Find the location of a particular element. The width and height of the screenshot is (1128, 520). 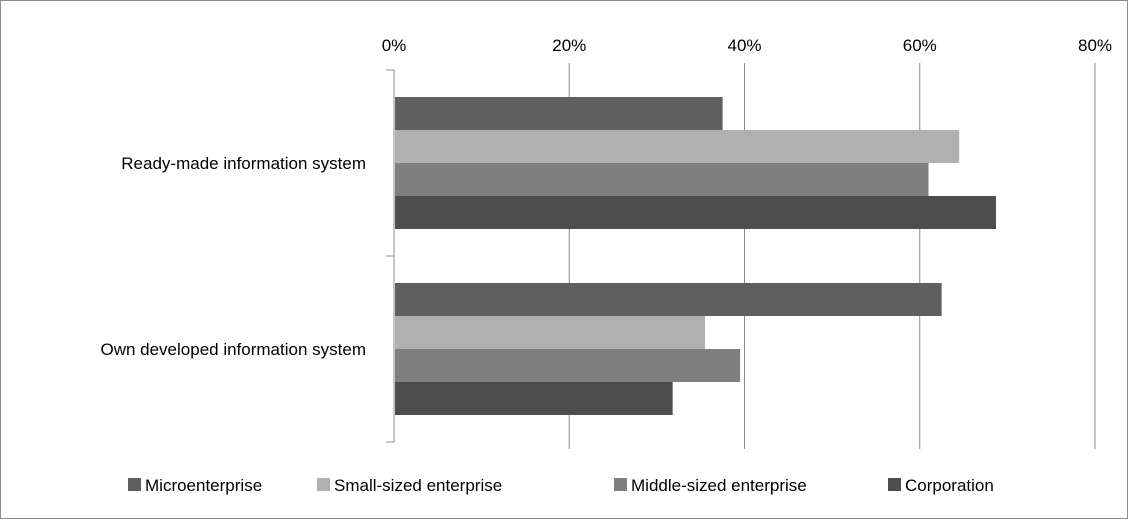

legend-label: Middle-sized enterprise is located at coordinates (719, 485).